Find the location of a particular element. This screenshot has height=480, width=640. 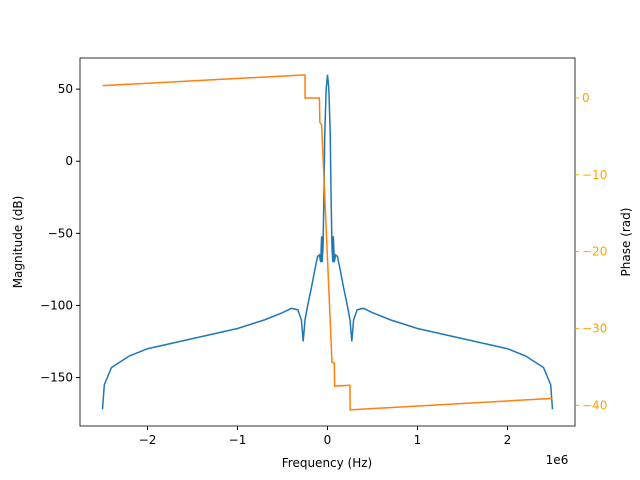

x-tick-label: 1 is located at coordinates (418, 440).